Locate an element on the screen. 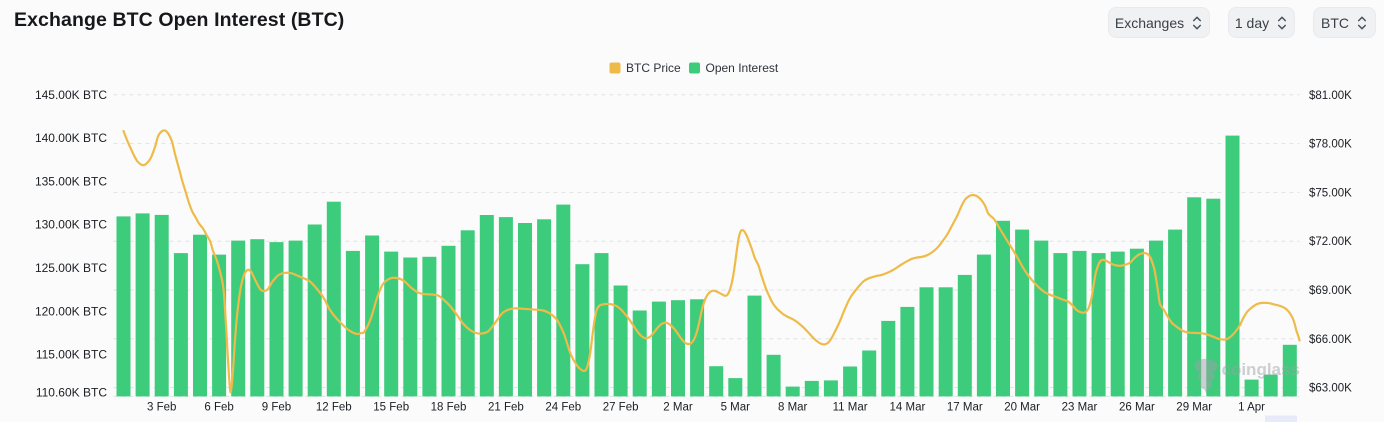 The image size is (1384, 422). svg-text: 8 Mar is located at coordinates (793, 408).